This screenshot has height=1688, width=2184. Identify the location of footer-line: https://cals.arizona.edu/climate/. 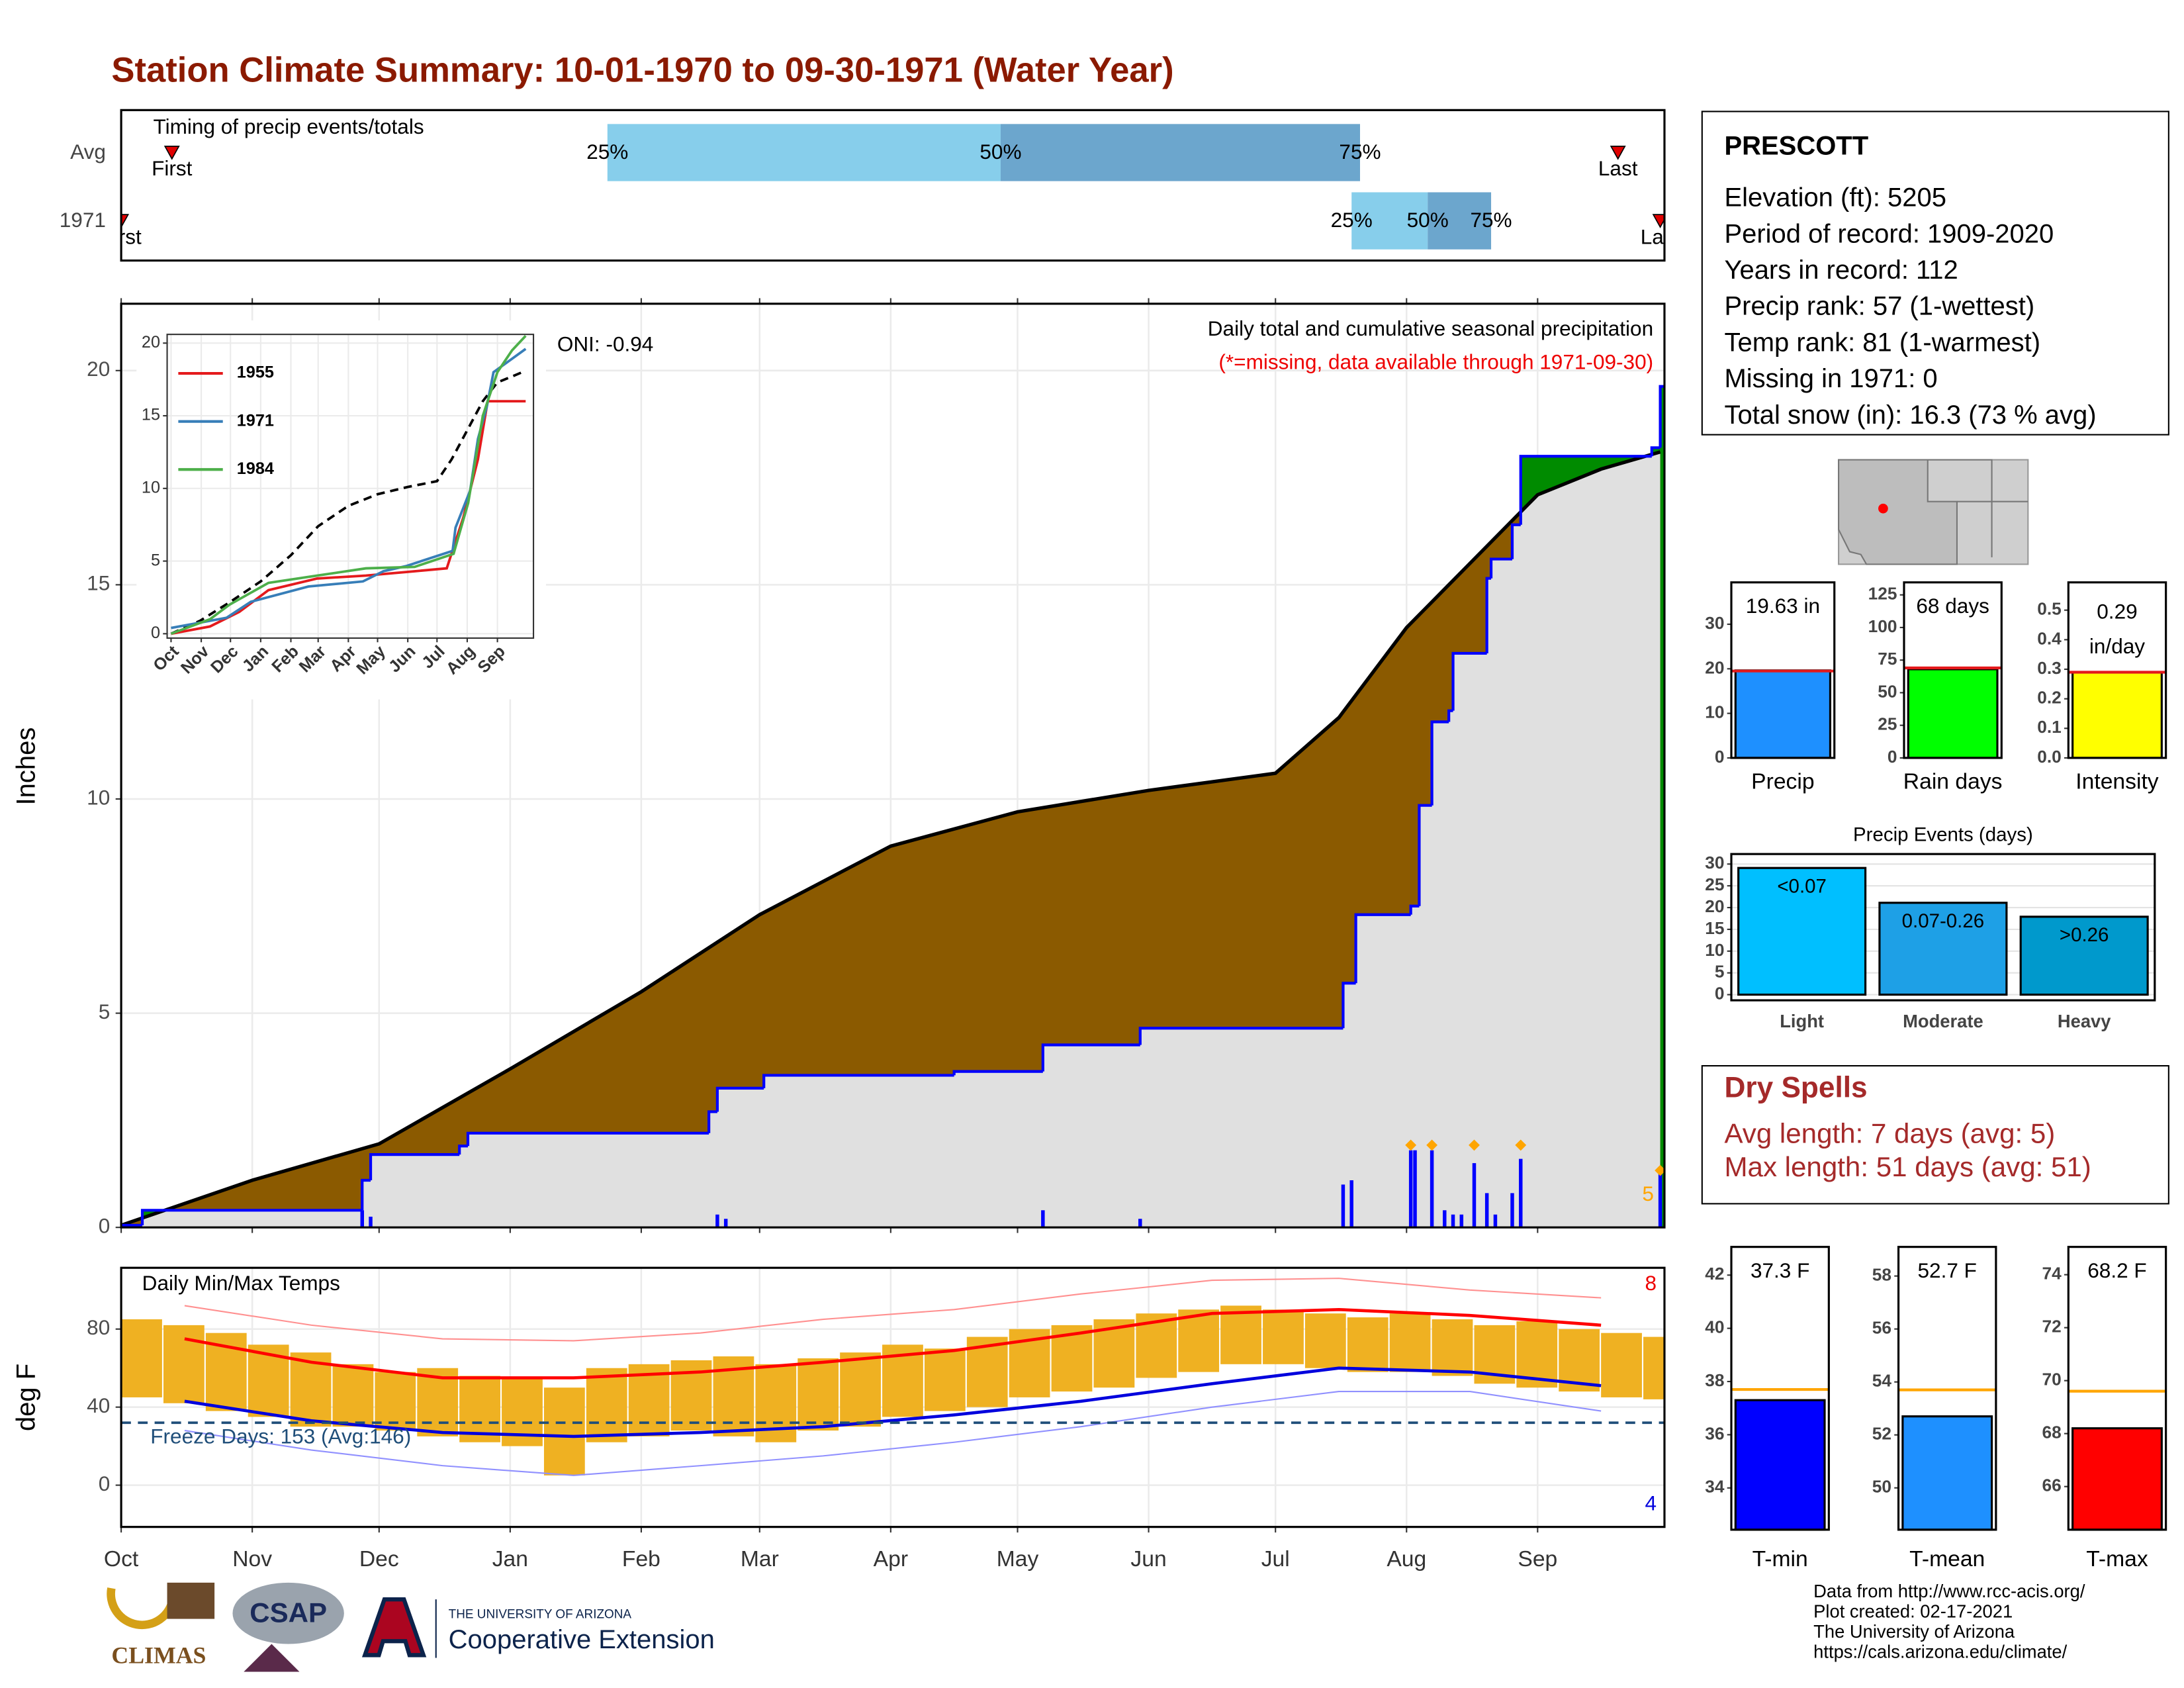
(1940, 1651).